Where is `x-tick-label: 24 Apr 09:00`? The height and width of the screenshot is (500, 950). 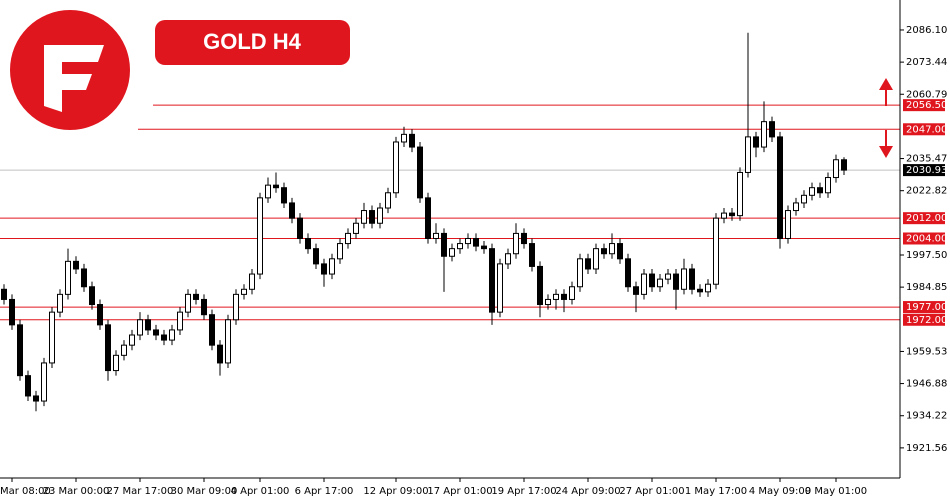 x-tick-label: 24 Apr 09:00 is located at coordinates (587, 491).